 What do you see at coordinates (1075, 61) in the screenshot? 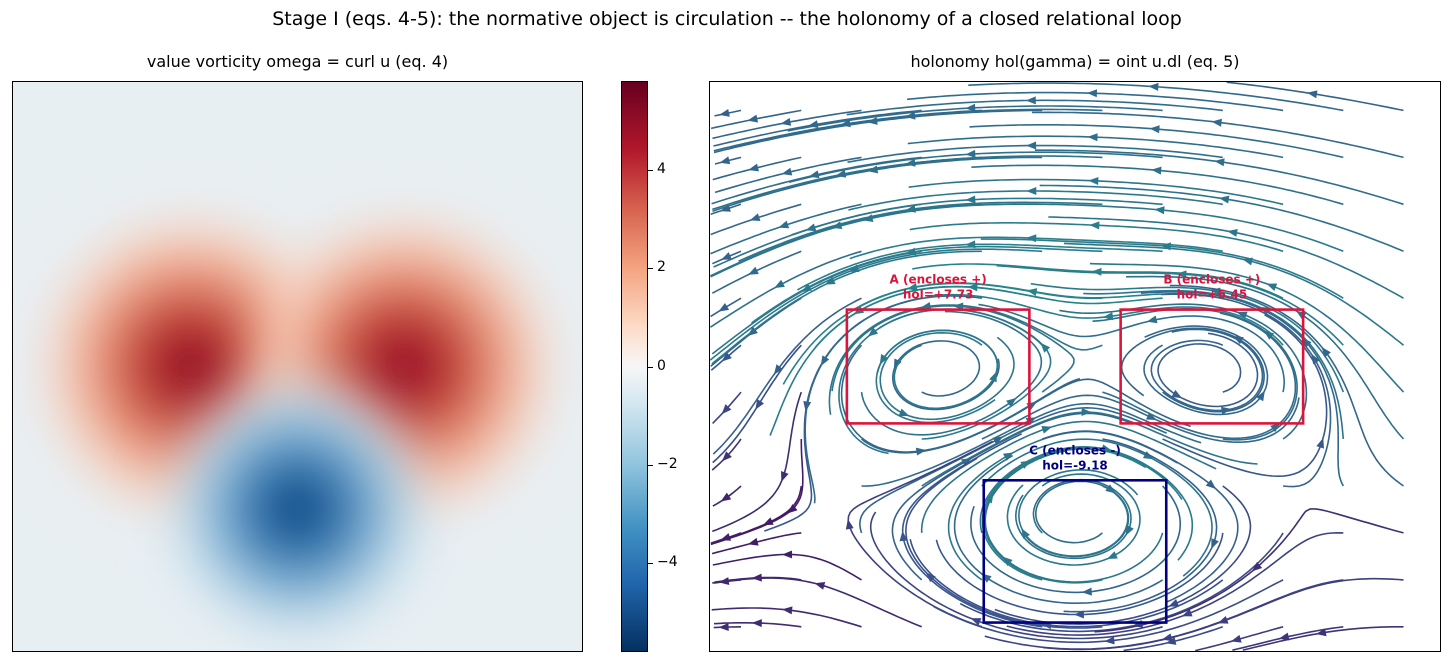
I see `holonomy-title: holonomy hol(gamma) = oint u.dl (eq. 5)` at bounding box center [1075, 61].